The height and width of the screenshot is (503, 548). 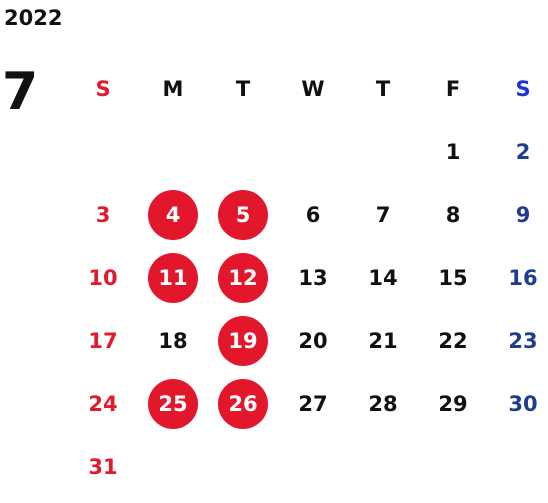 I want to click on day-cell: 17, so click(x=103, y=340).